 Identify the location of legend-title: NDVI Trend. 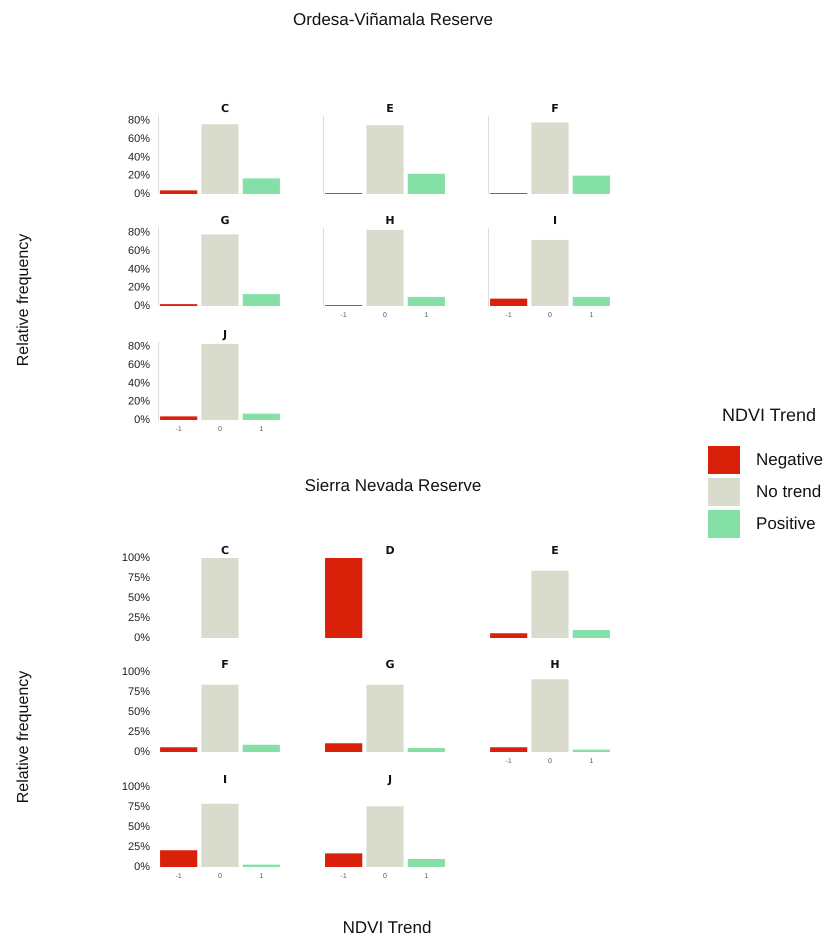
(770, 415).